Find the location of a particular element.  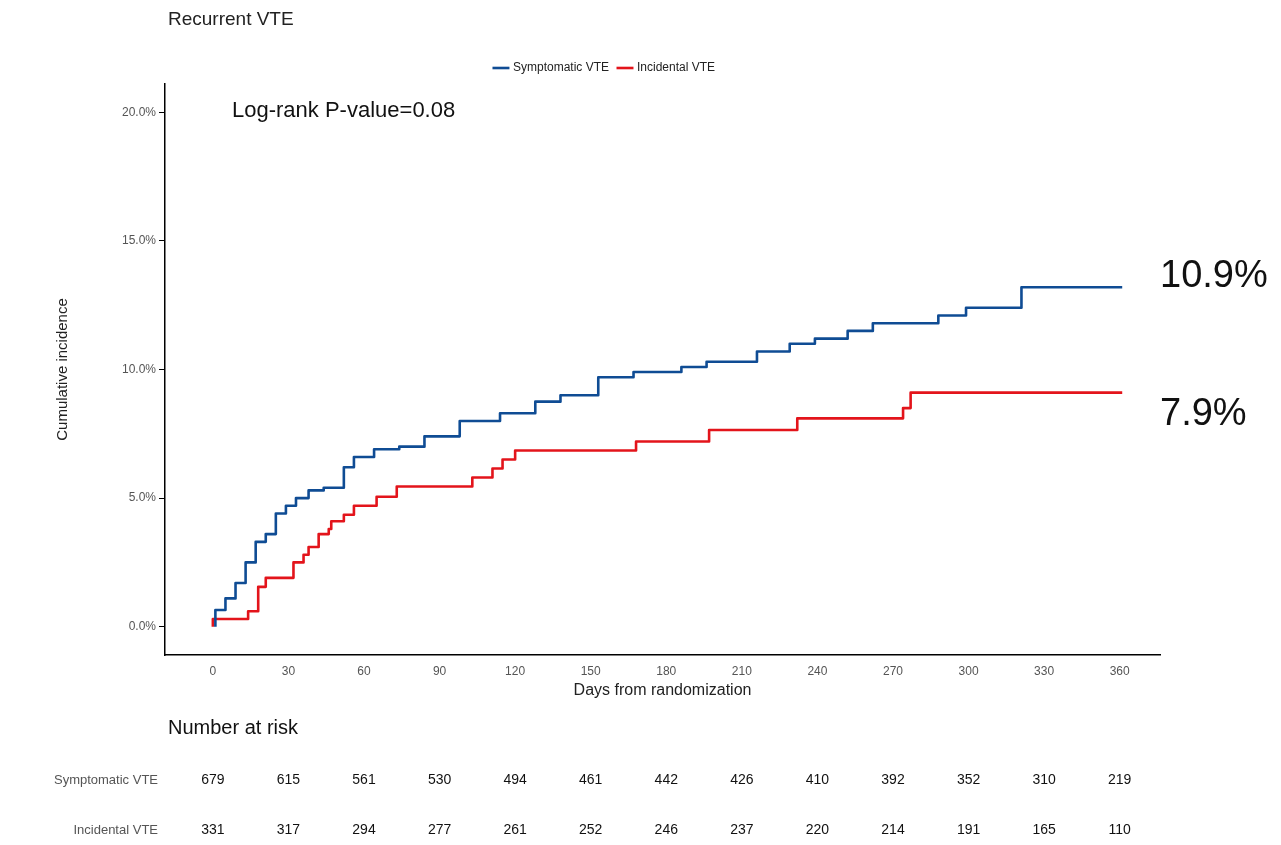

text: 294 is located at coordinates (364, 828).